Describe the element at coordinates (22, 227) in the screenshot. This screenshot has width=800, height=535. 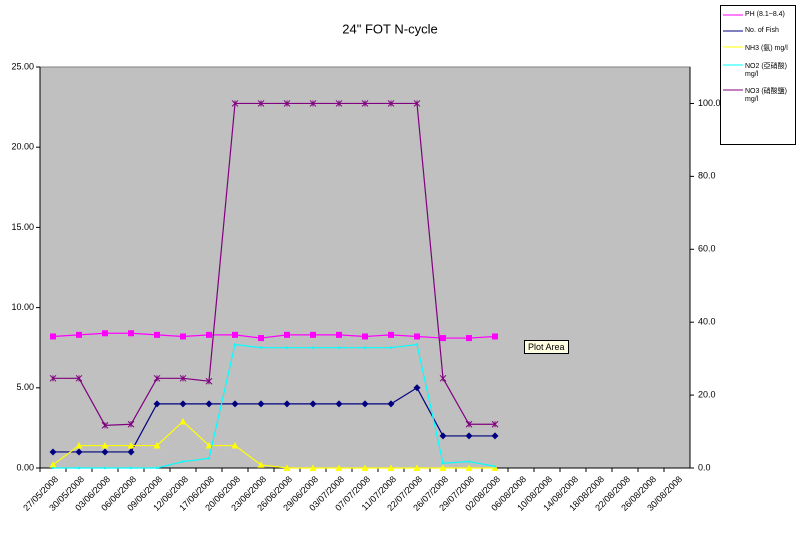
I see `y-tick-label: 15.00` at that location.